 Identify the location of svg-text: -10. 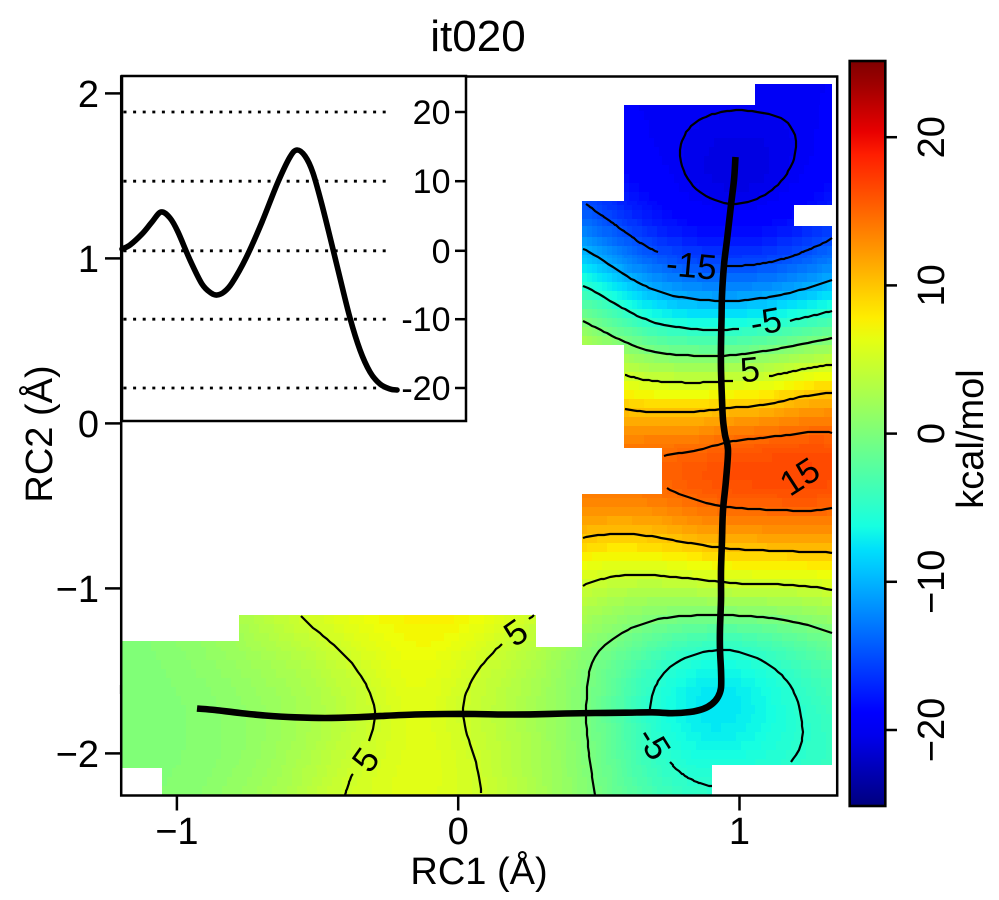
(425, 320).